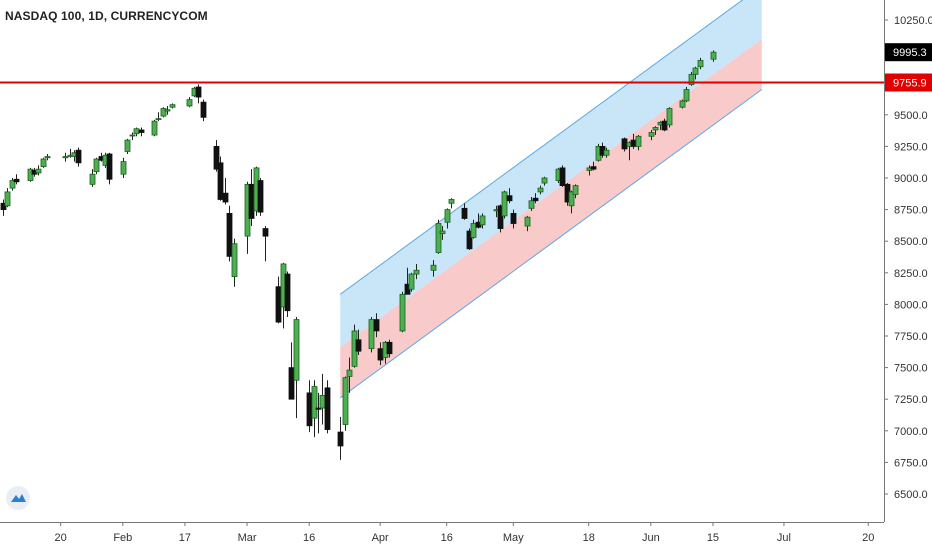 The image size is (932, 555). I want to click on tradingview-logo-icon, so click(18, 498).